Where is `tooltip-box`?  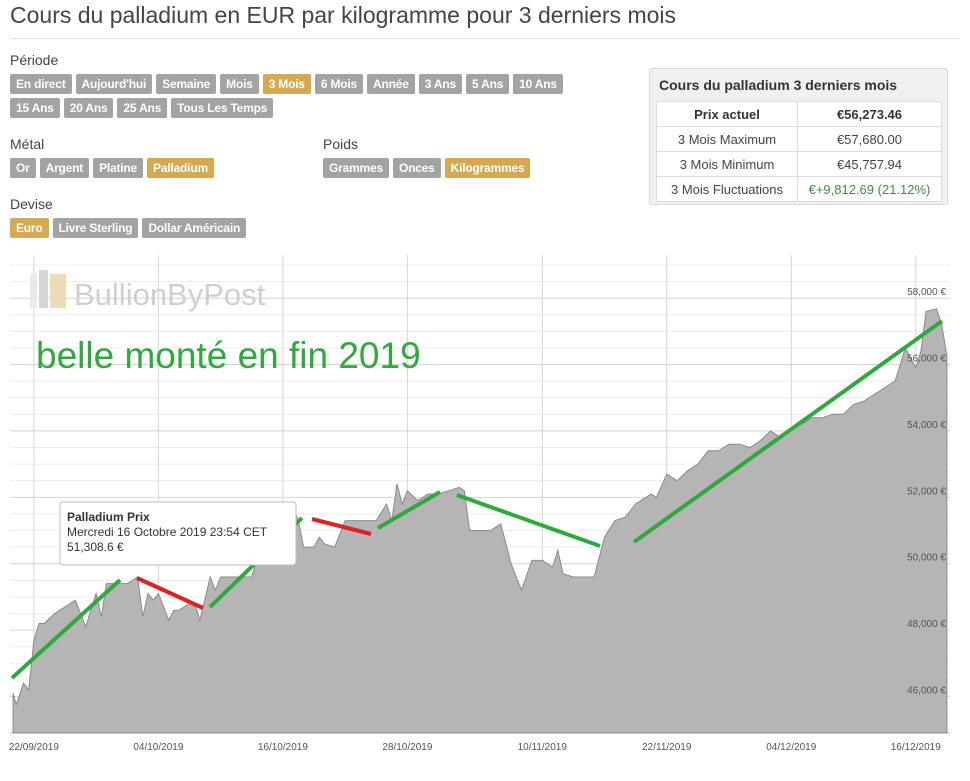 tooltip-box is located at coordinates (178, 533).